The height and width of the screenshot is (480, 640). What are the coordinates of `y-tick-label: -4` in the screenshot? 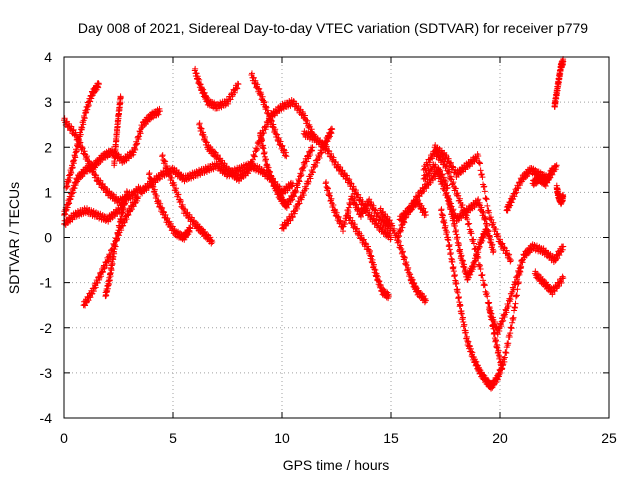 It's located at (46, 418).